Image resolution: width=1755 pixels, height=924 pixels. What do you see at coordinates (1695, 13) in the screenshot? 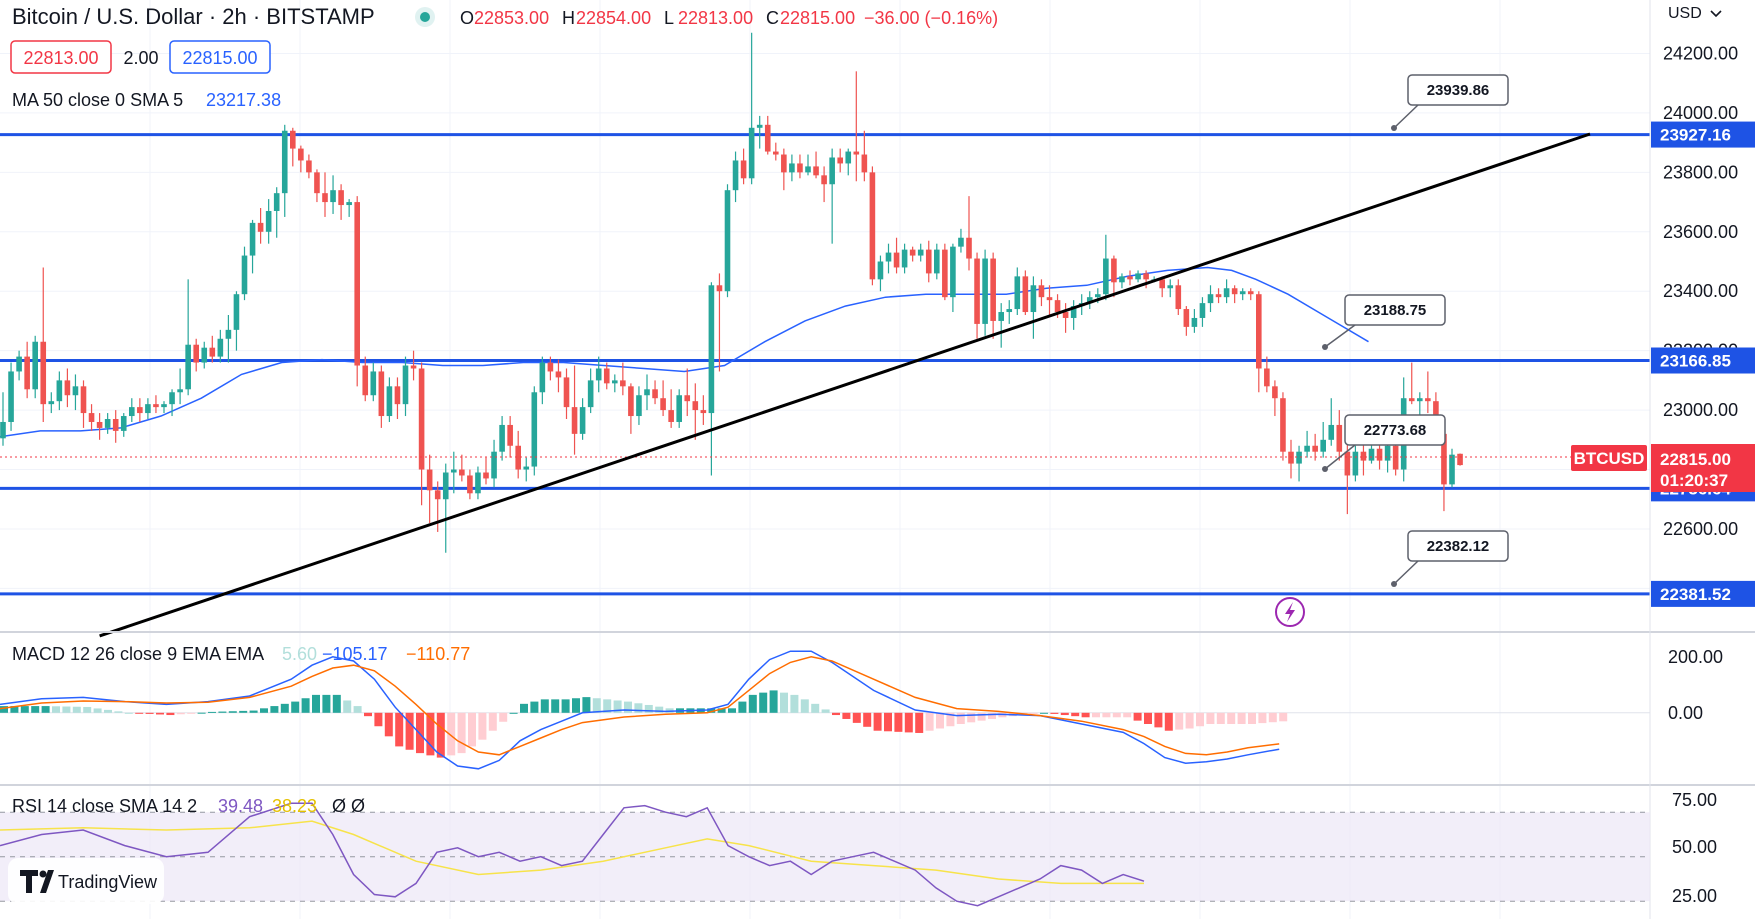
I see `currency-selector: USD` at bounding box center [1695, 13].